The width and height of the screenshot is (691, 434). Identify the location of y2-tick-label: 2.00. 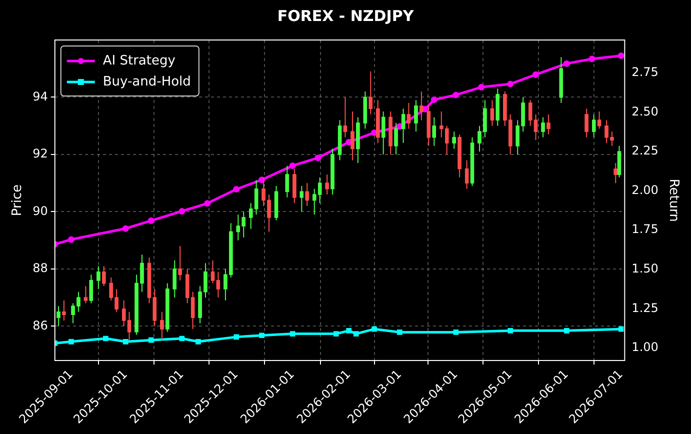
(645, 189).